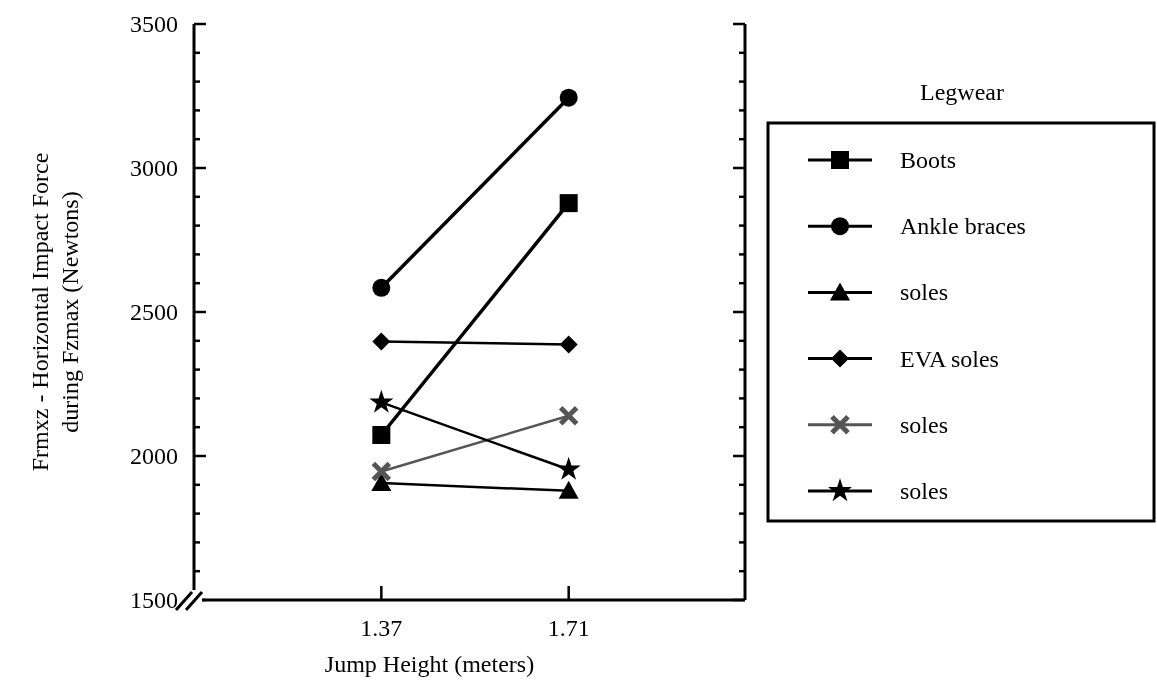  I want to click on x-tick-label: 1.71, so click(568, 628).